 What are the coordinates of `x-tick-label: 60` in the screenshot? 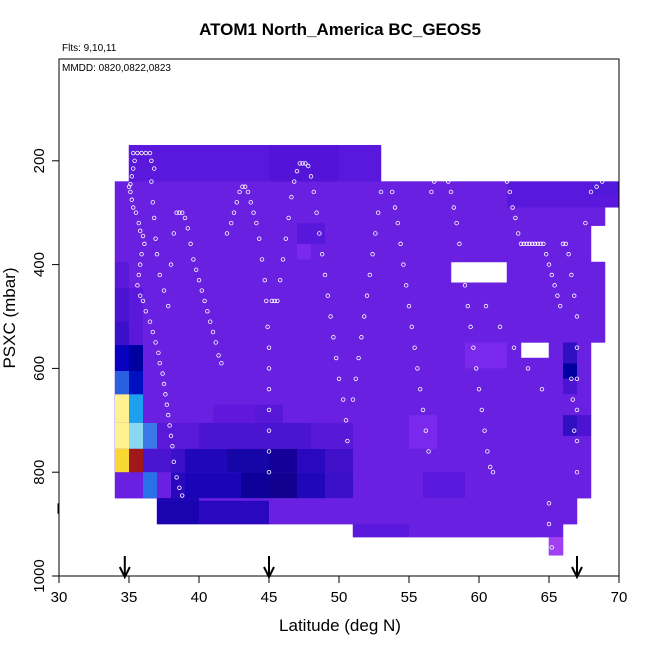 It's located at (479, 597).